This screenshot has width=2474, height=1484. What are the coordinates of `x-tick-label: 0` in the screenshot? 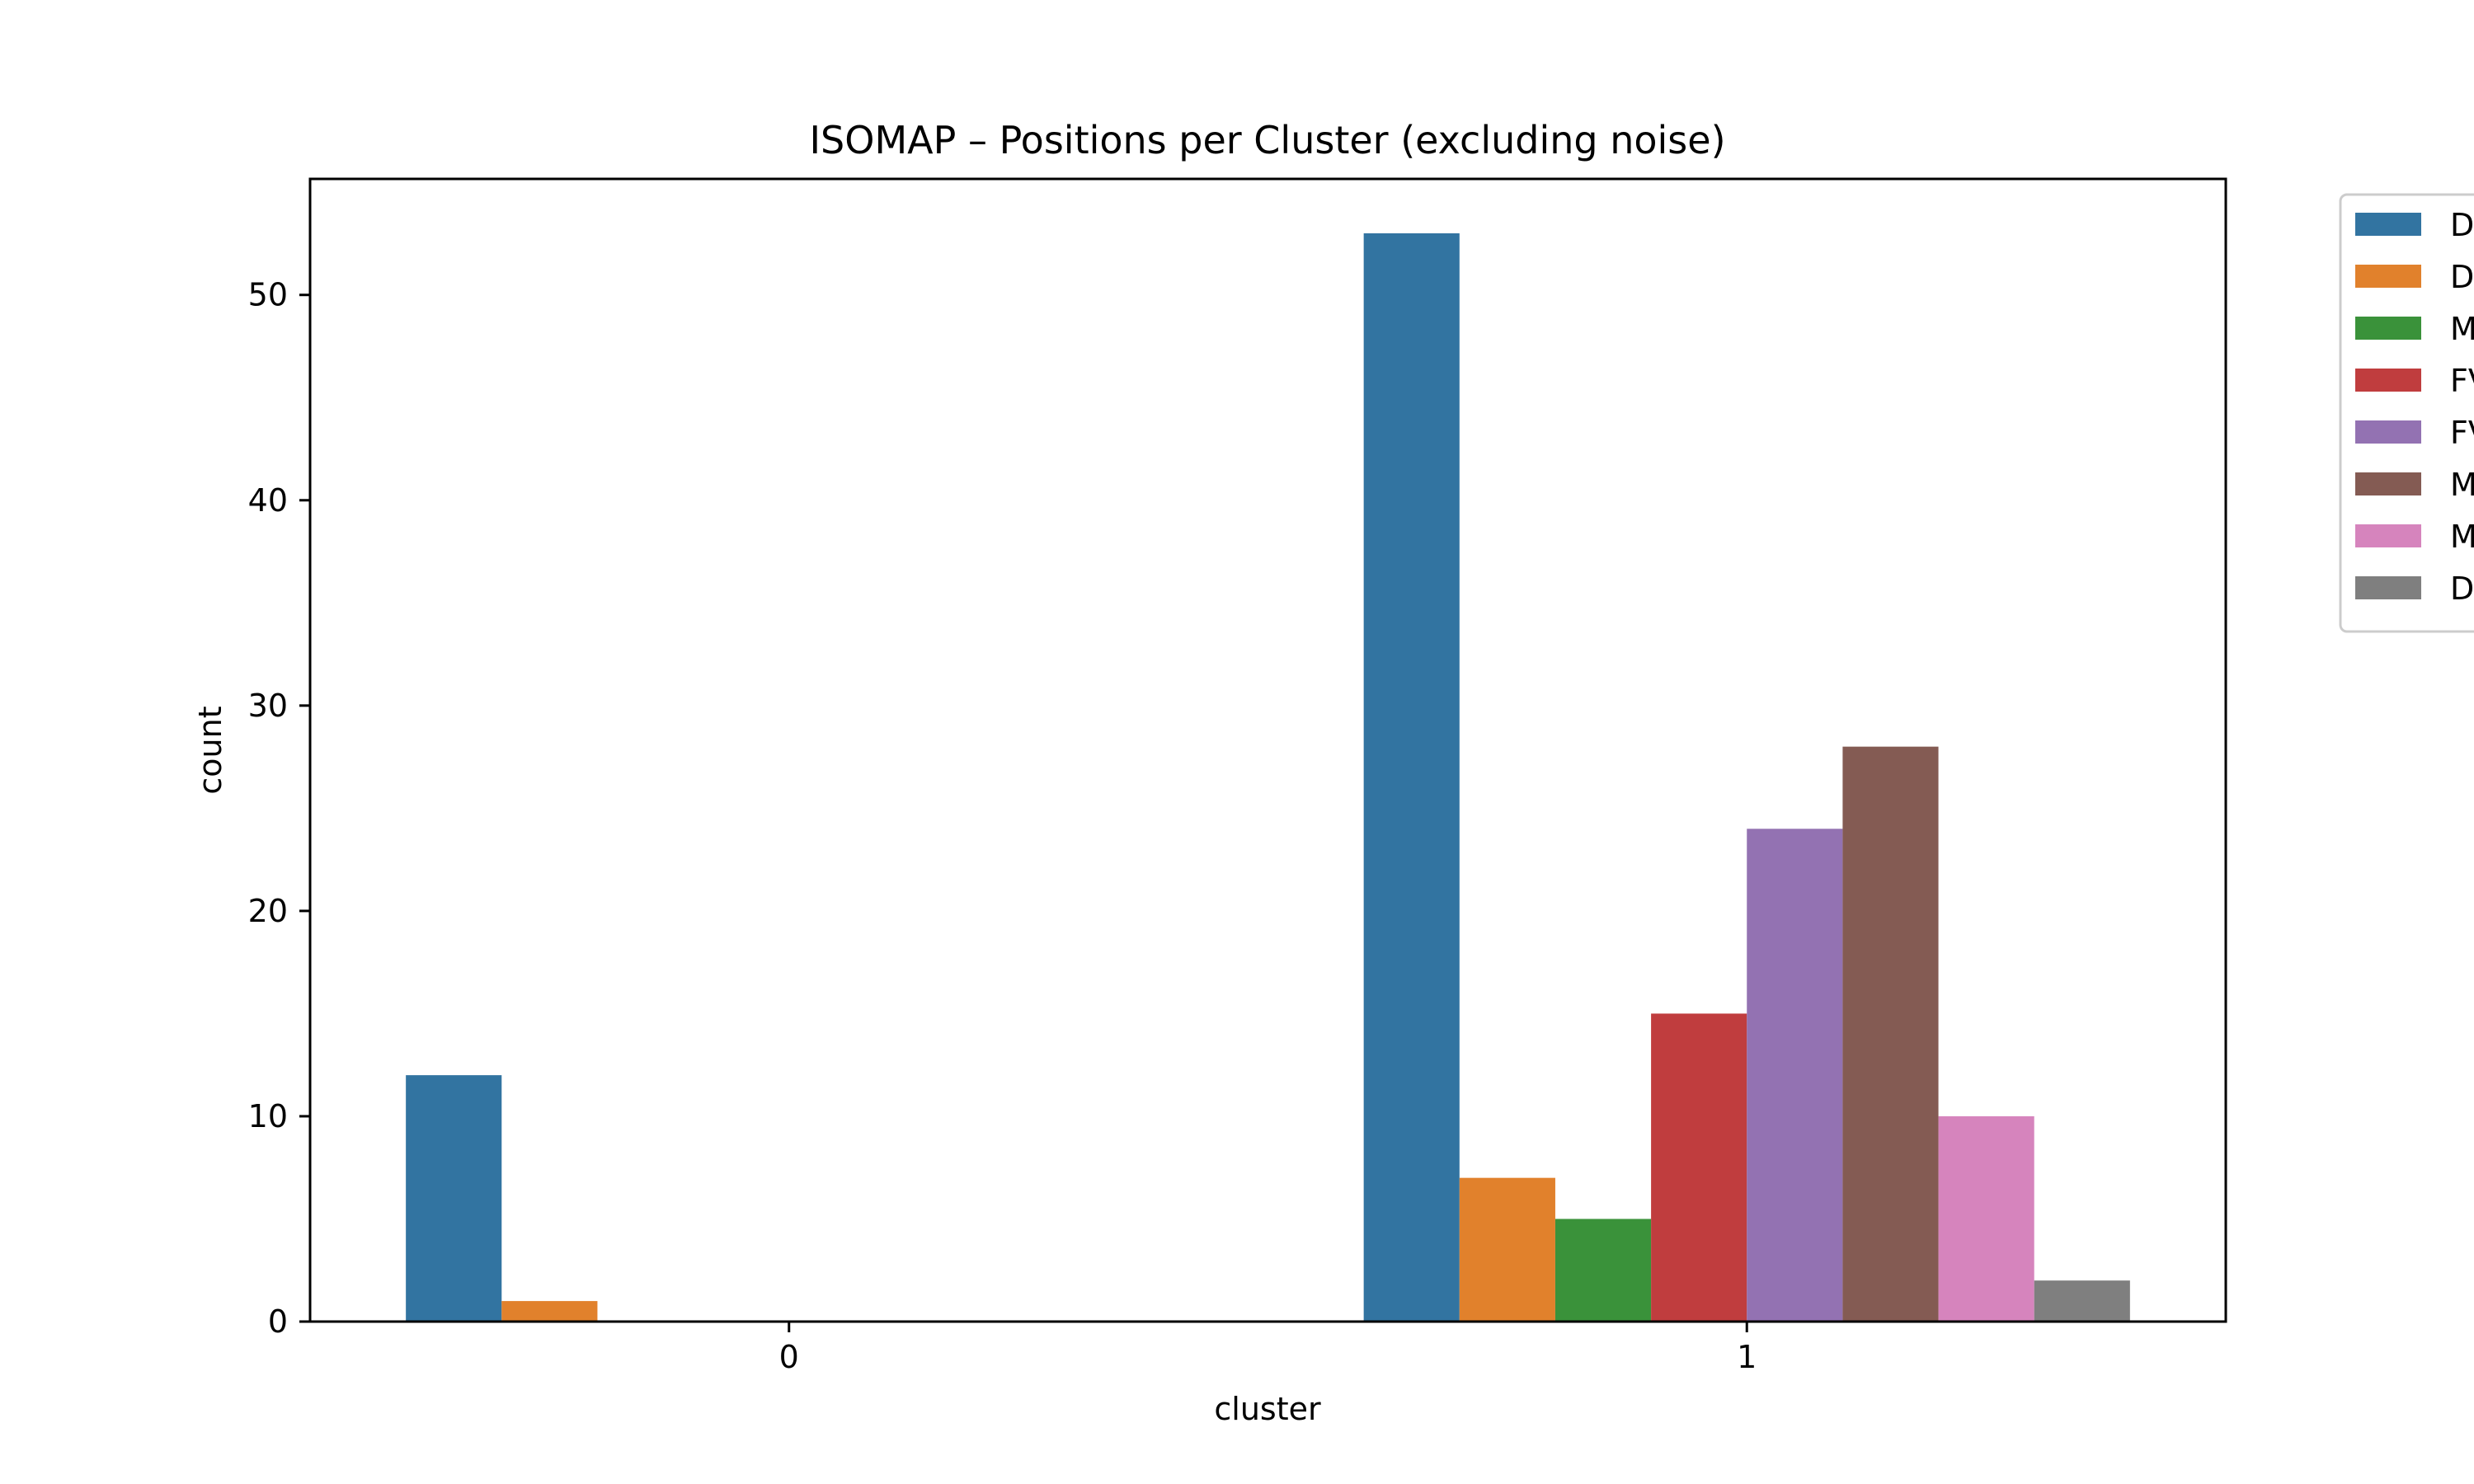 It's located at (789, 1357).